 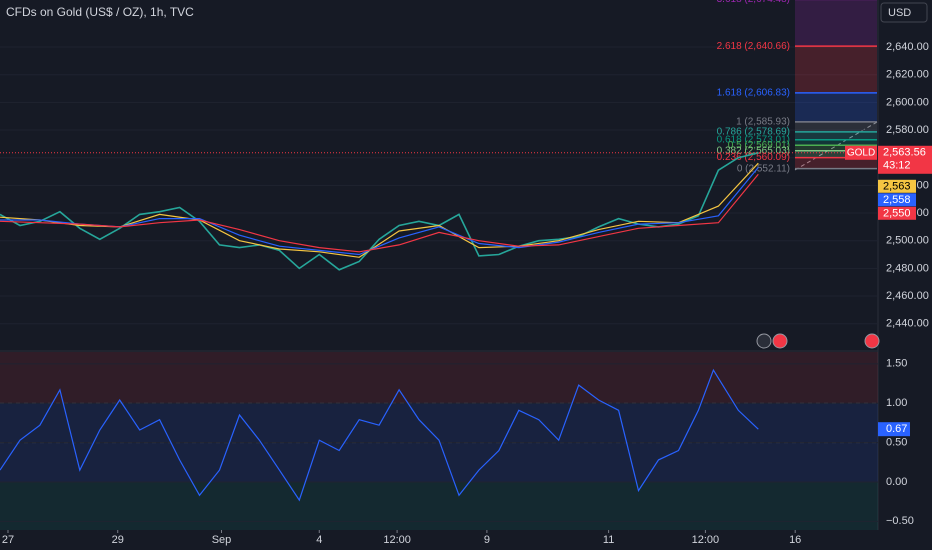 I want to click on fib-label: 2.618 (2,640.66), so click(x=753, y=46).